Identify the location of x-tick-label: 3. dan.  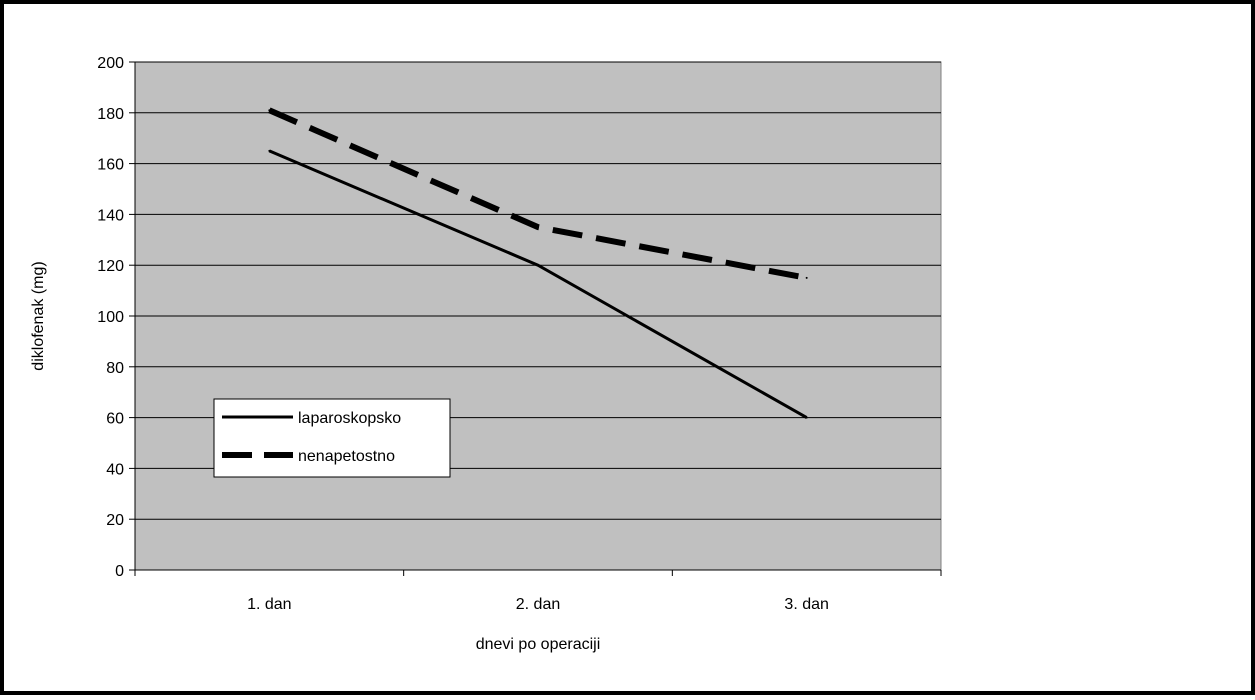
(806, 604).